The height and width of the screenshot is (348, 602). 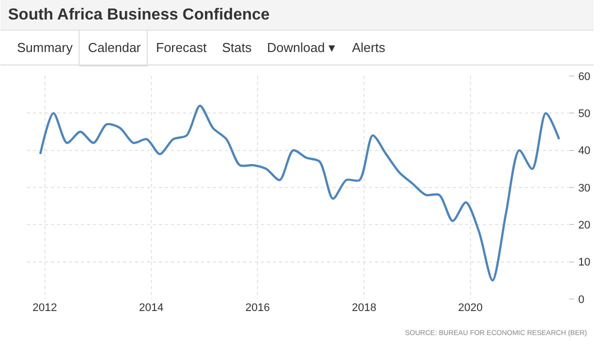 What do you see at coordinates (237, 47) in the screenshot?
I see `text: Stats` at bounding box center [237, 47].